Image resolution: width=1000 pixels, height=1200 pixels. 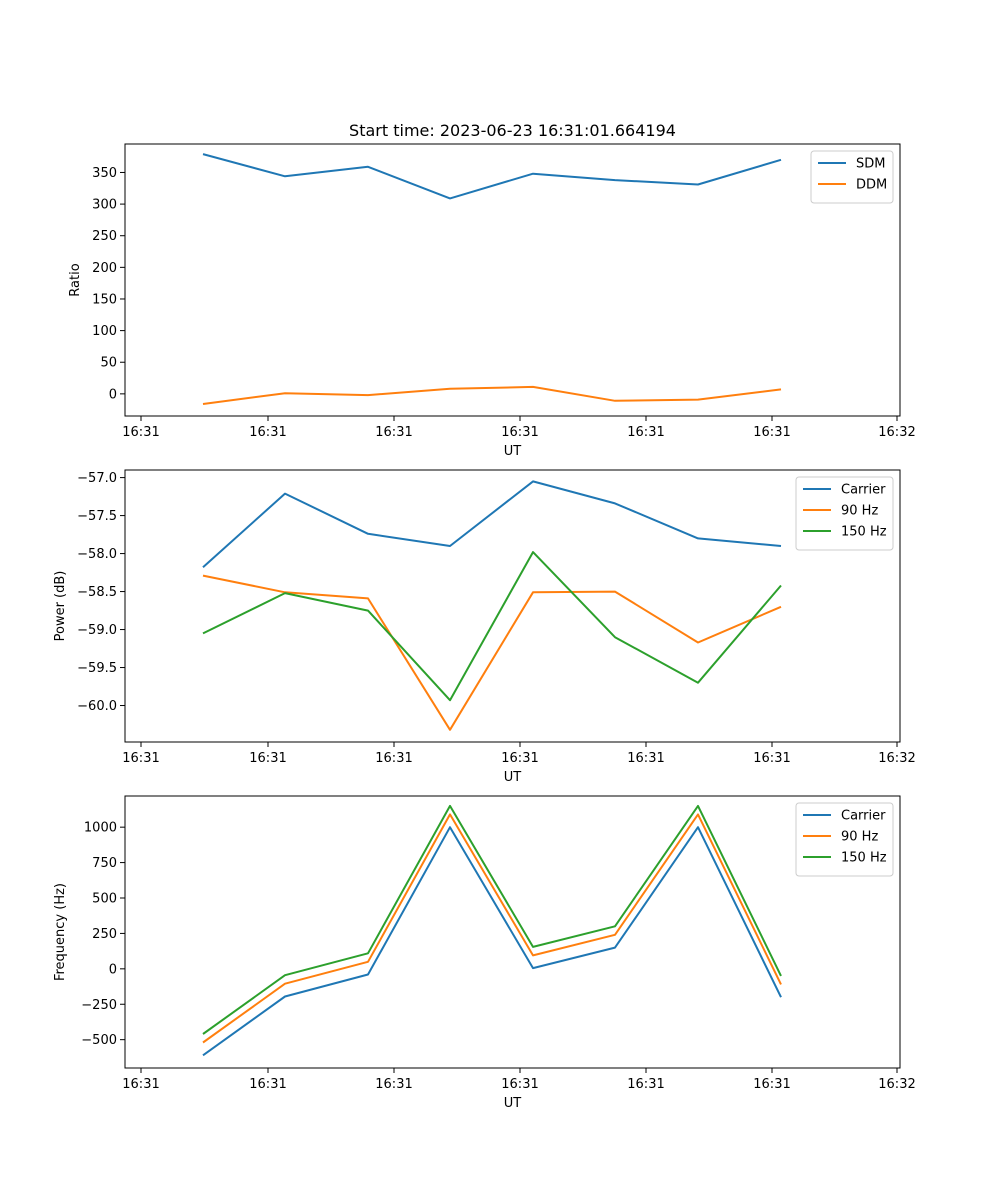 I want to click on y-tick-label: −58.5, so click(x=97, y=592).